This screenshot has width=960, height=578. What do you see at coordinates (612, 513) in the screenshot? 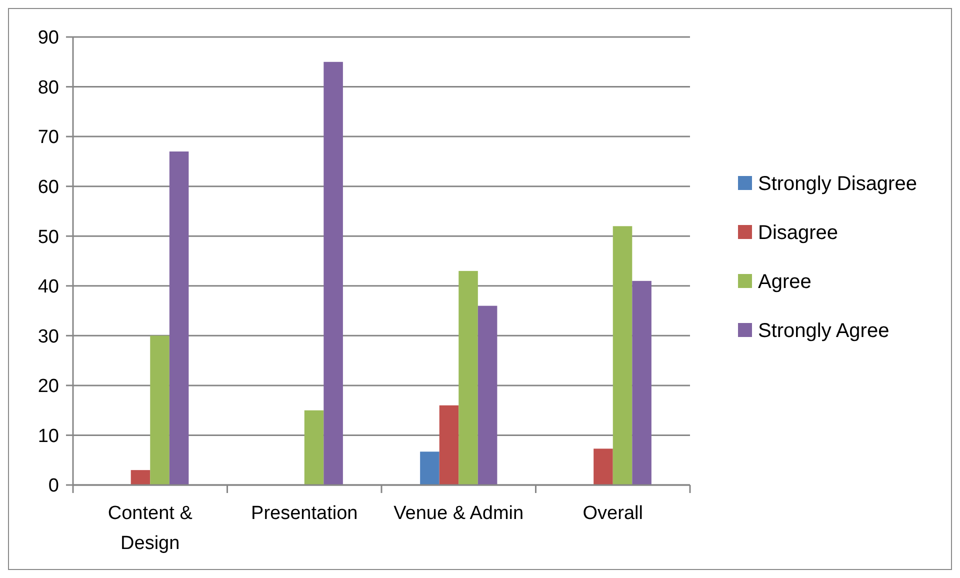
I see `x-tick-label: Overall` at bounding box center [612, 513].